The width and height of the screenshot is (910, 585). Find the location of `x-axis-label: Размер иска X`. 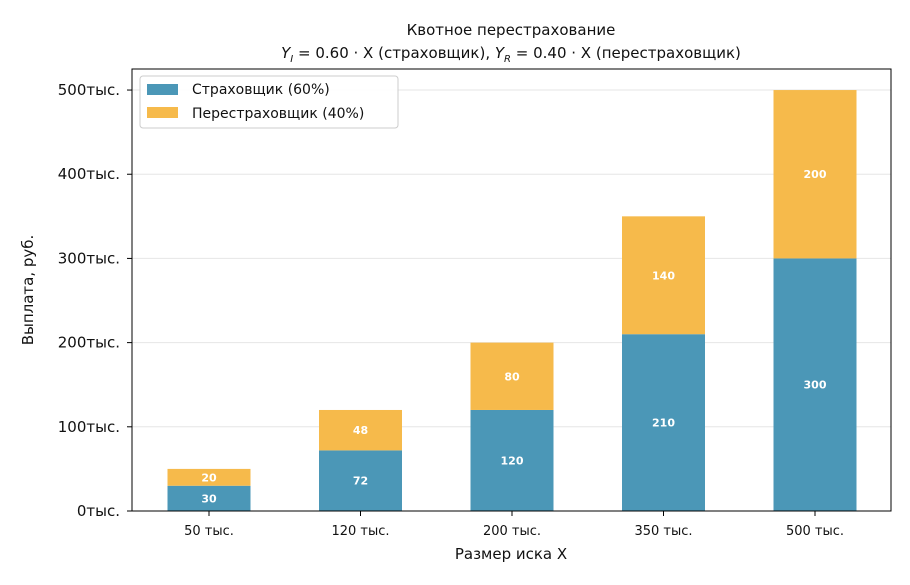

x-axis-label: Размер иска X is located at coordinates (511, 554).